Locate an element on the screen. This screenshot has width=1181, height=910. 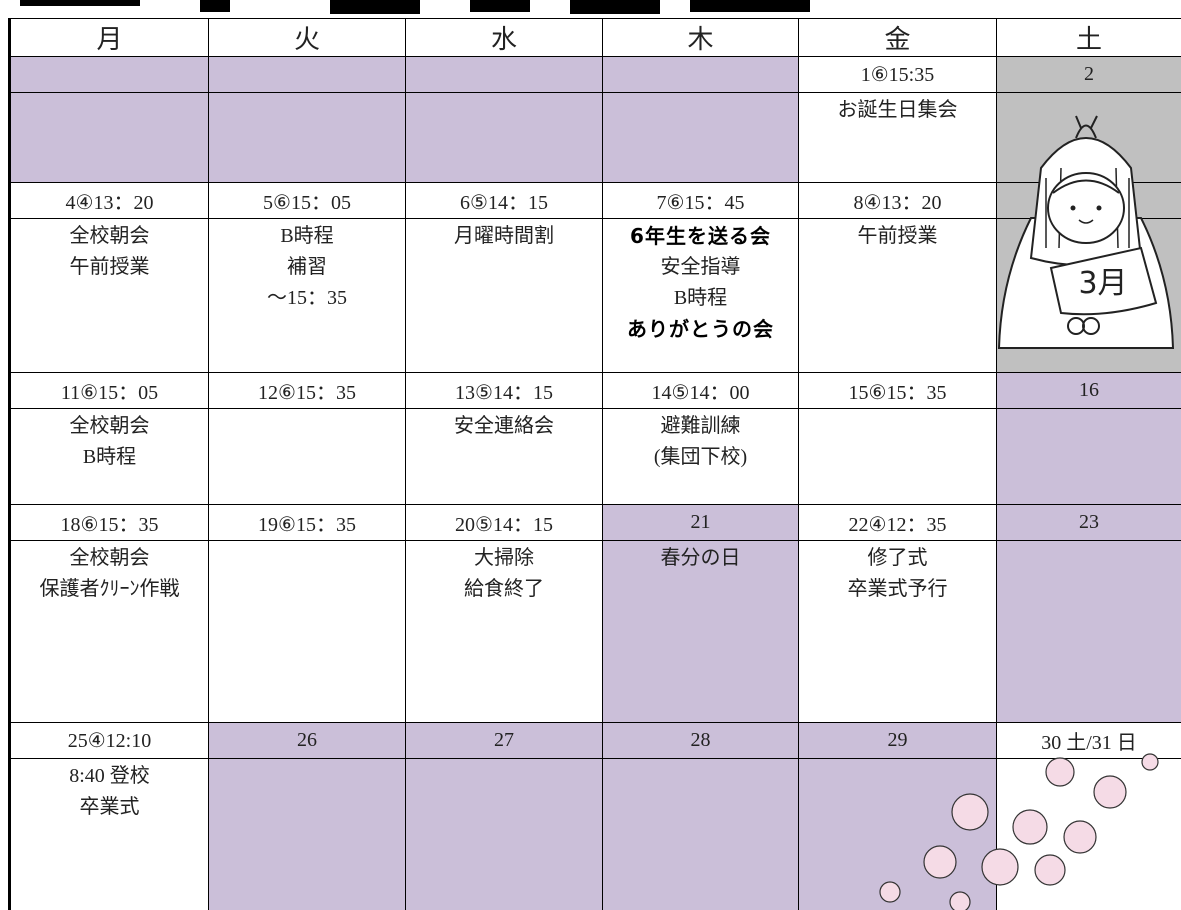
date-row: 25④12:10 26 27 28 29 30 土/31 日 is located at coordinates (595, 740).